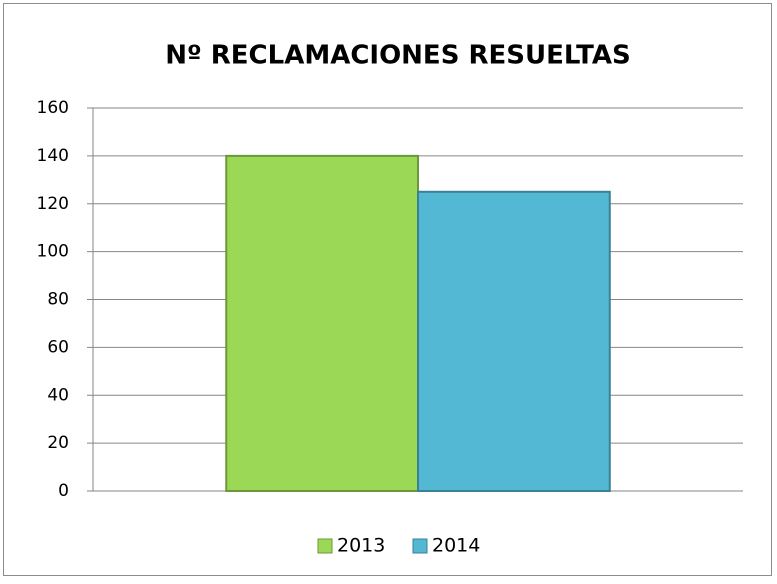  I want to click on y-tick-label: 0, so click(63, 491).